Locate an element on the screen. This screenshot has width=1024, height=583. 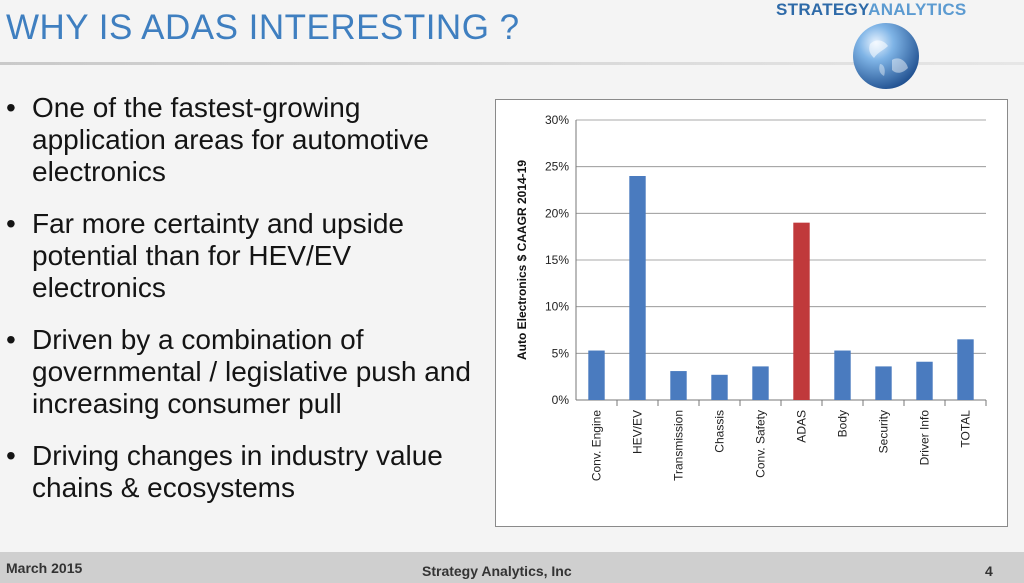
x-tick-label: Body is located at coordinates (843, 423).